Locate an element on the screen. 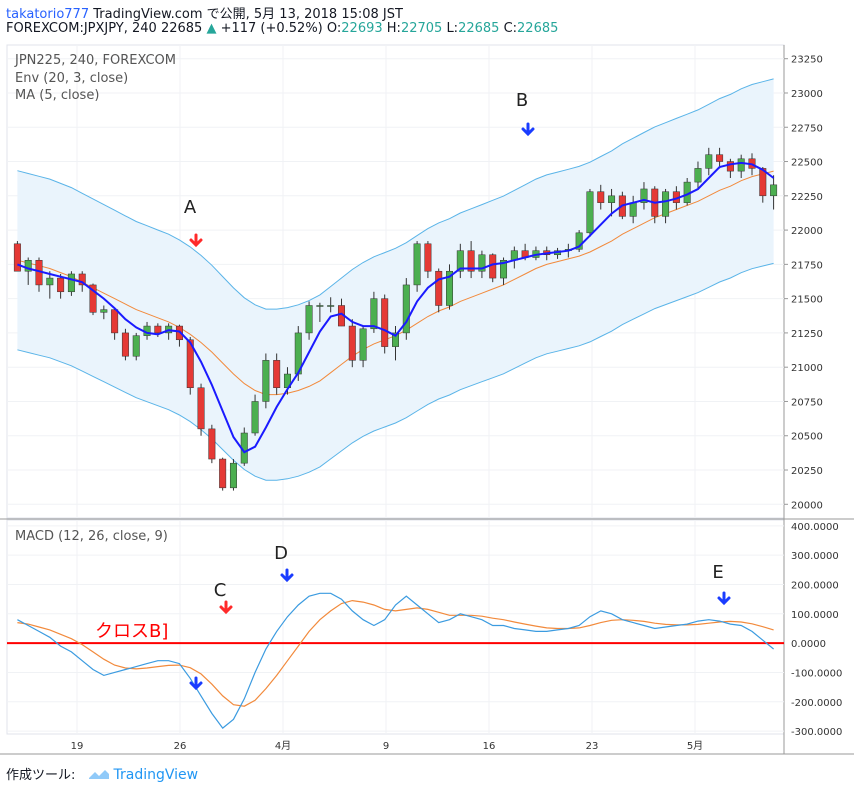 The height and width of the screenshot is (792, 854). macd-y-tick-label: -200.0000 is located at coordinates (816, 703).